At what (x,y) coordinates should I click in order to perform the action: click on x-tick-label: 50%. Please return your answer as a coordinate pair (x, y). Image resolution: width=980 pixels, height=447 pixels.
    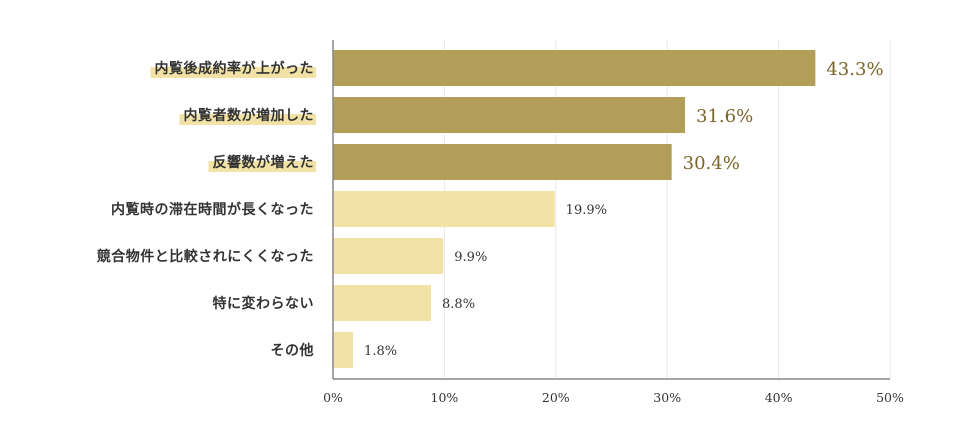
    Looking at the image, I should click on (890, 397).